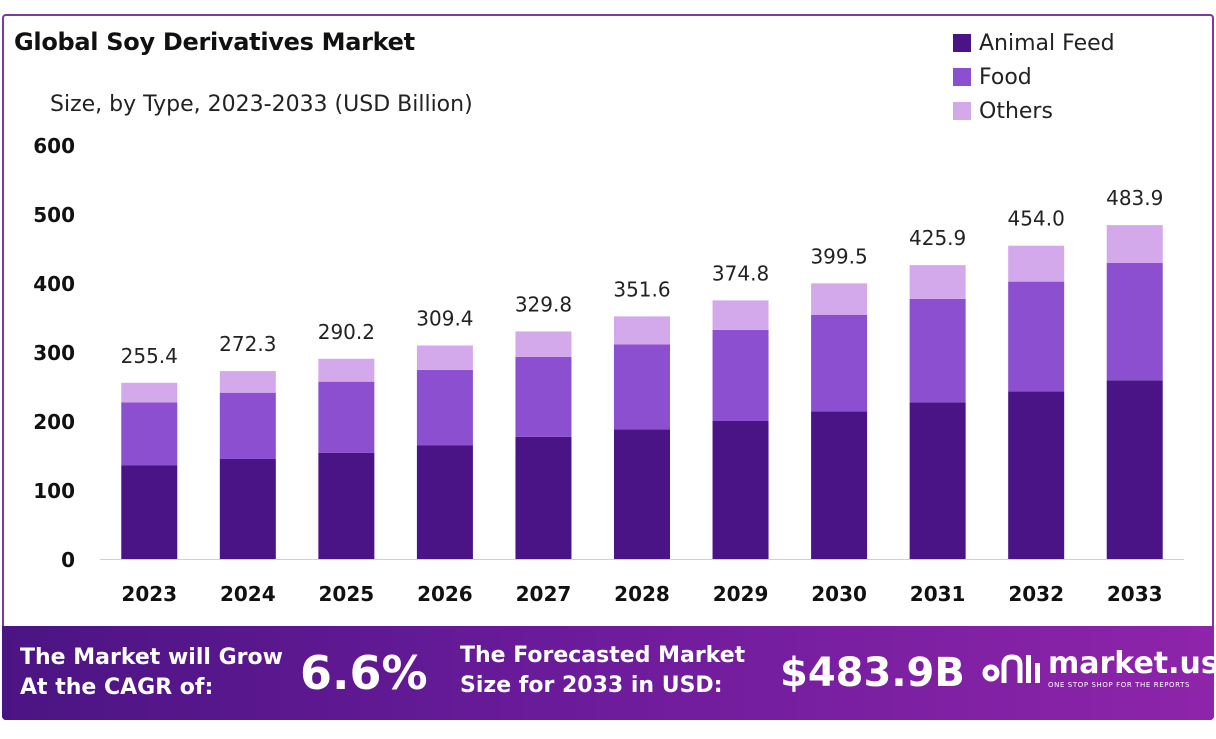 Image resolution: width=1216 pixels, height=739 pixels. I want to click on y-tick-label-600: 600, so click(54, 146).